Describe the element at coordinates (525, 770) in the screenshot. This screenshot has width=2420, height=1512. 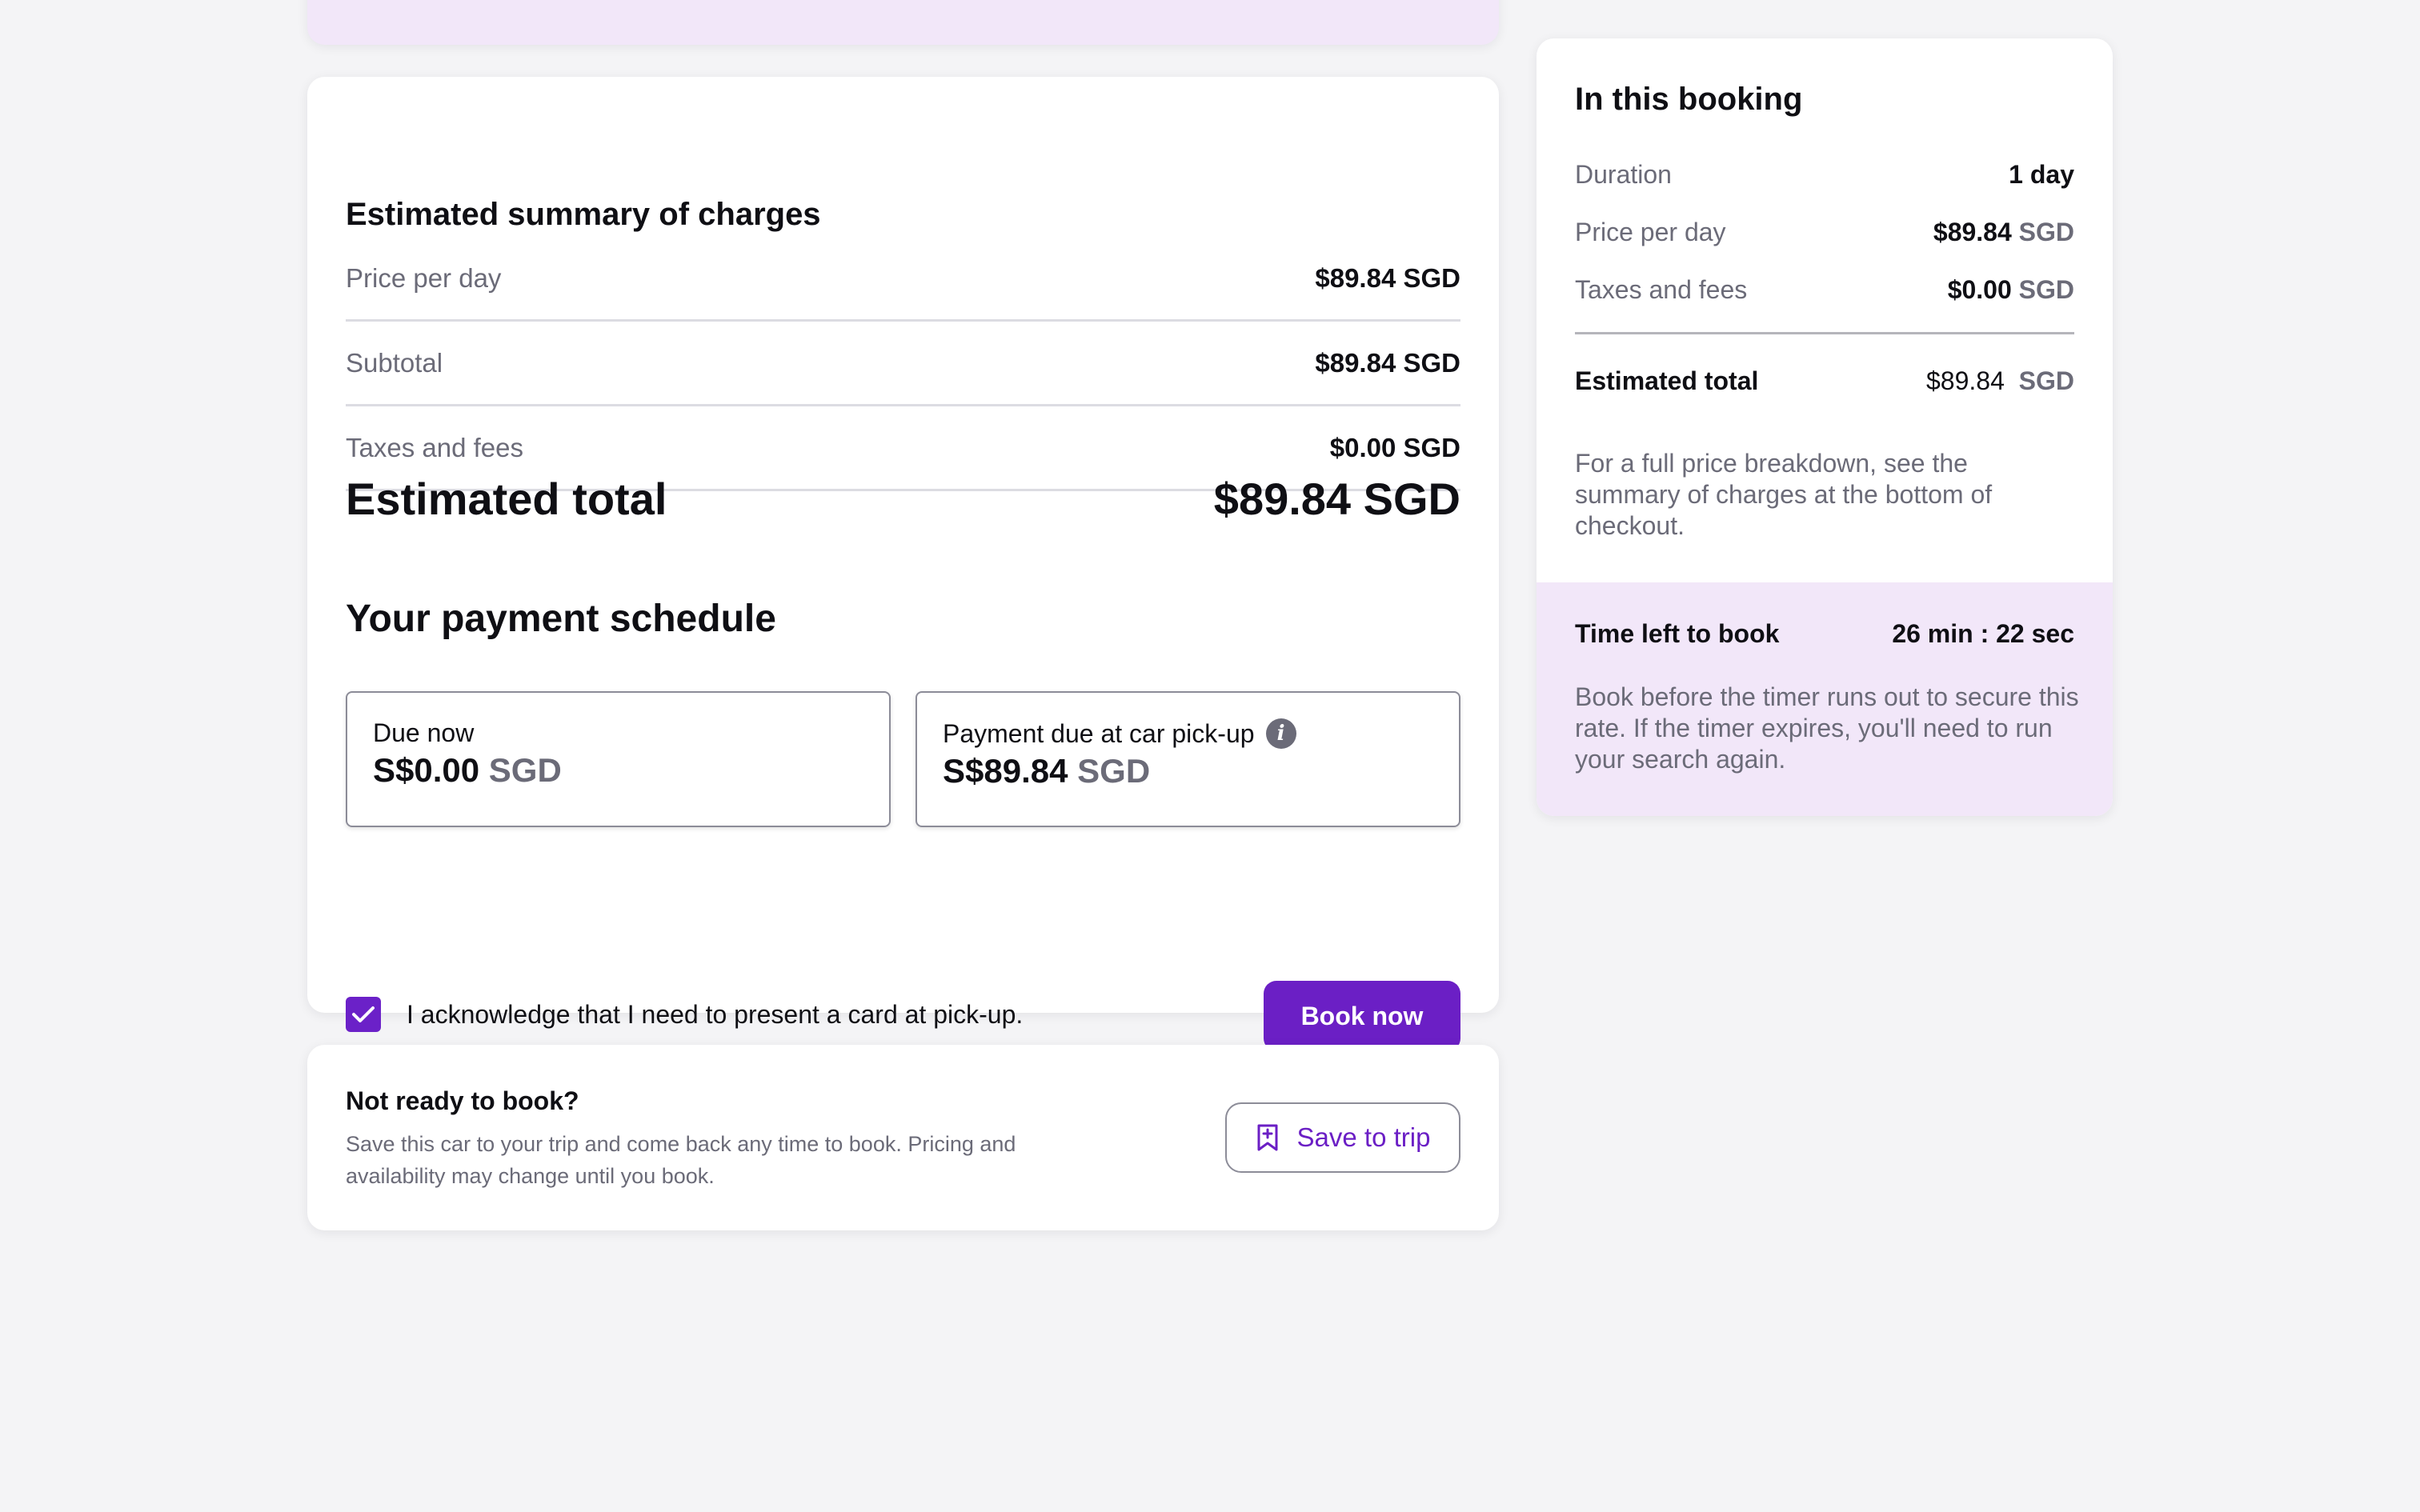
I see `due-now-currency: SGD` at that location.